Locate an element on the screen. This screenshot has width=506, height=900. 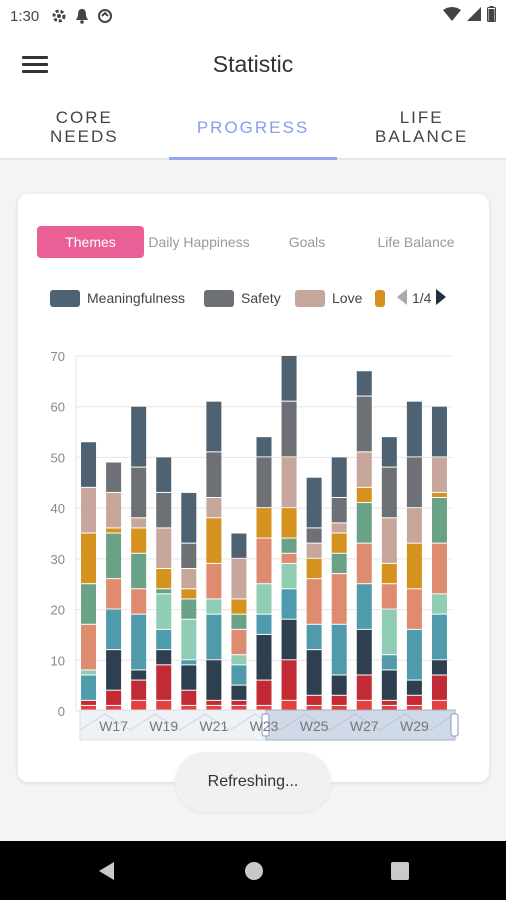
filter-life-balance: Life Balance is located at coordinates (416, 242).